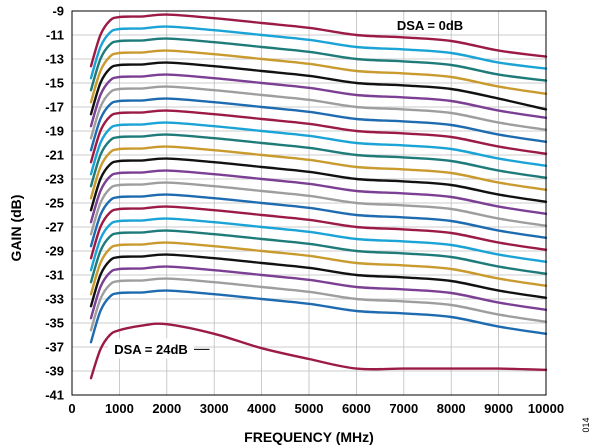  Describe the element at coordinates (498, 408) in the screenshot. I see `x-tick-label: 9000` at that location.